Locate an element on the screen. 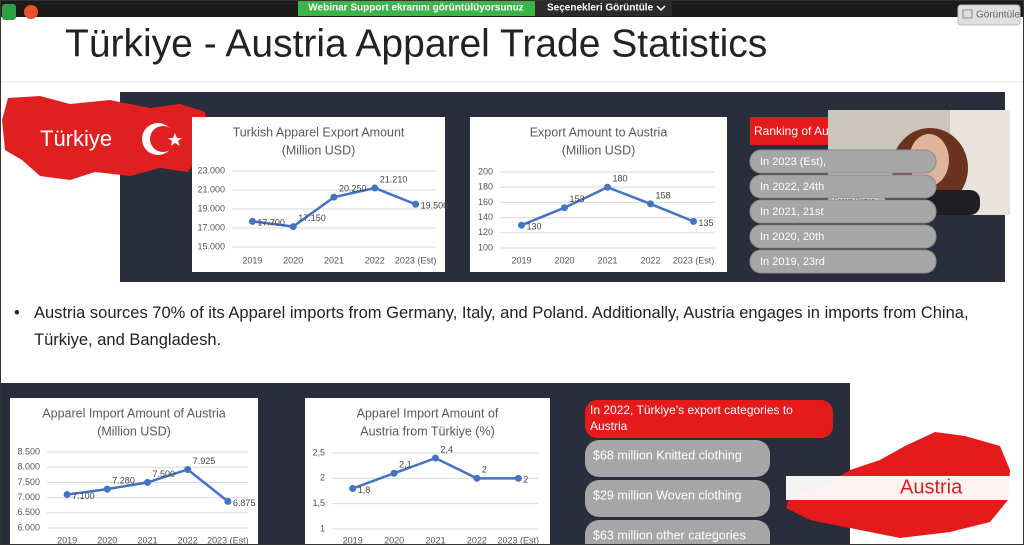 The height and width of the screenshot is (545, 1024). y-tick-label: 23.000 is located at coordinates (211, 170).